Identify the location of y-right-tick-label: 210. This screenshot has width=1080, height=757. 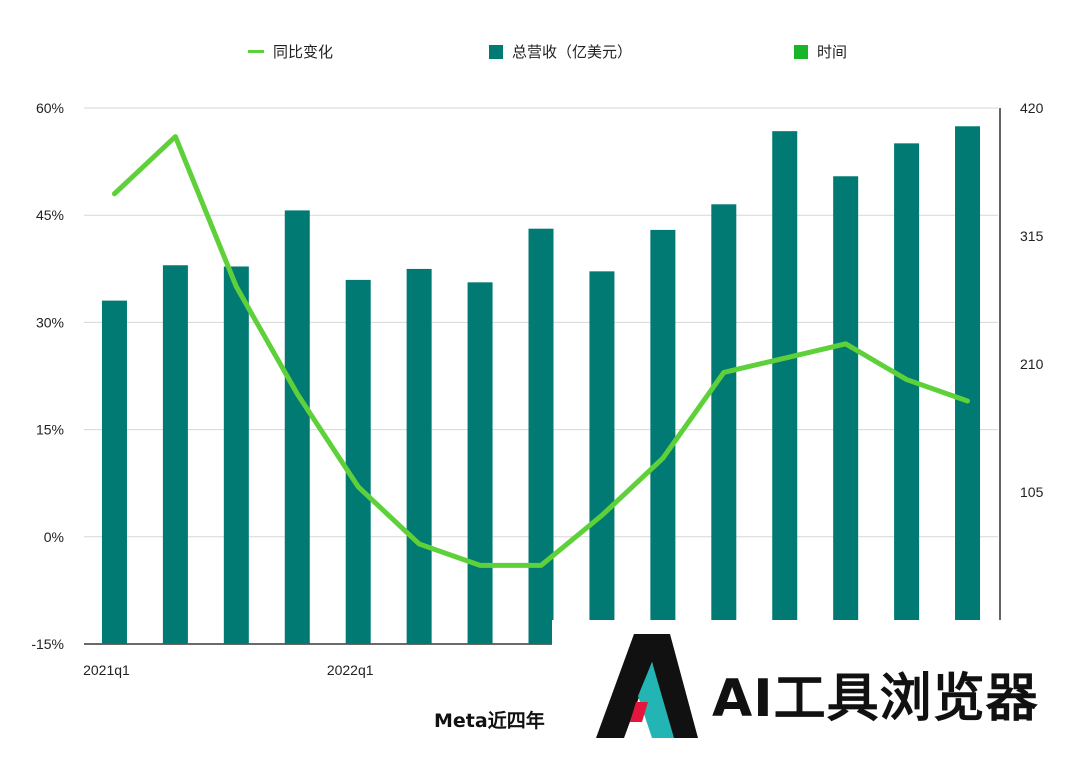
(1032, 364).